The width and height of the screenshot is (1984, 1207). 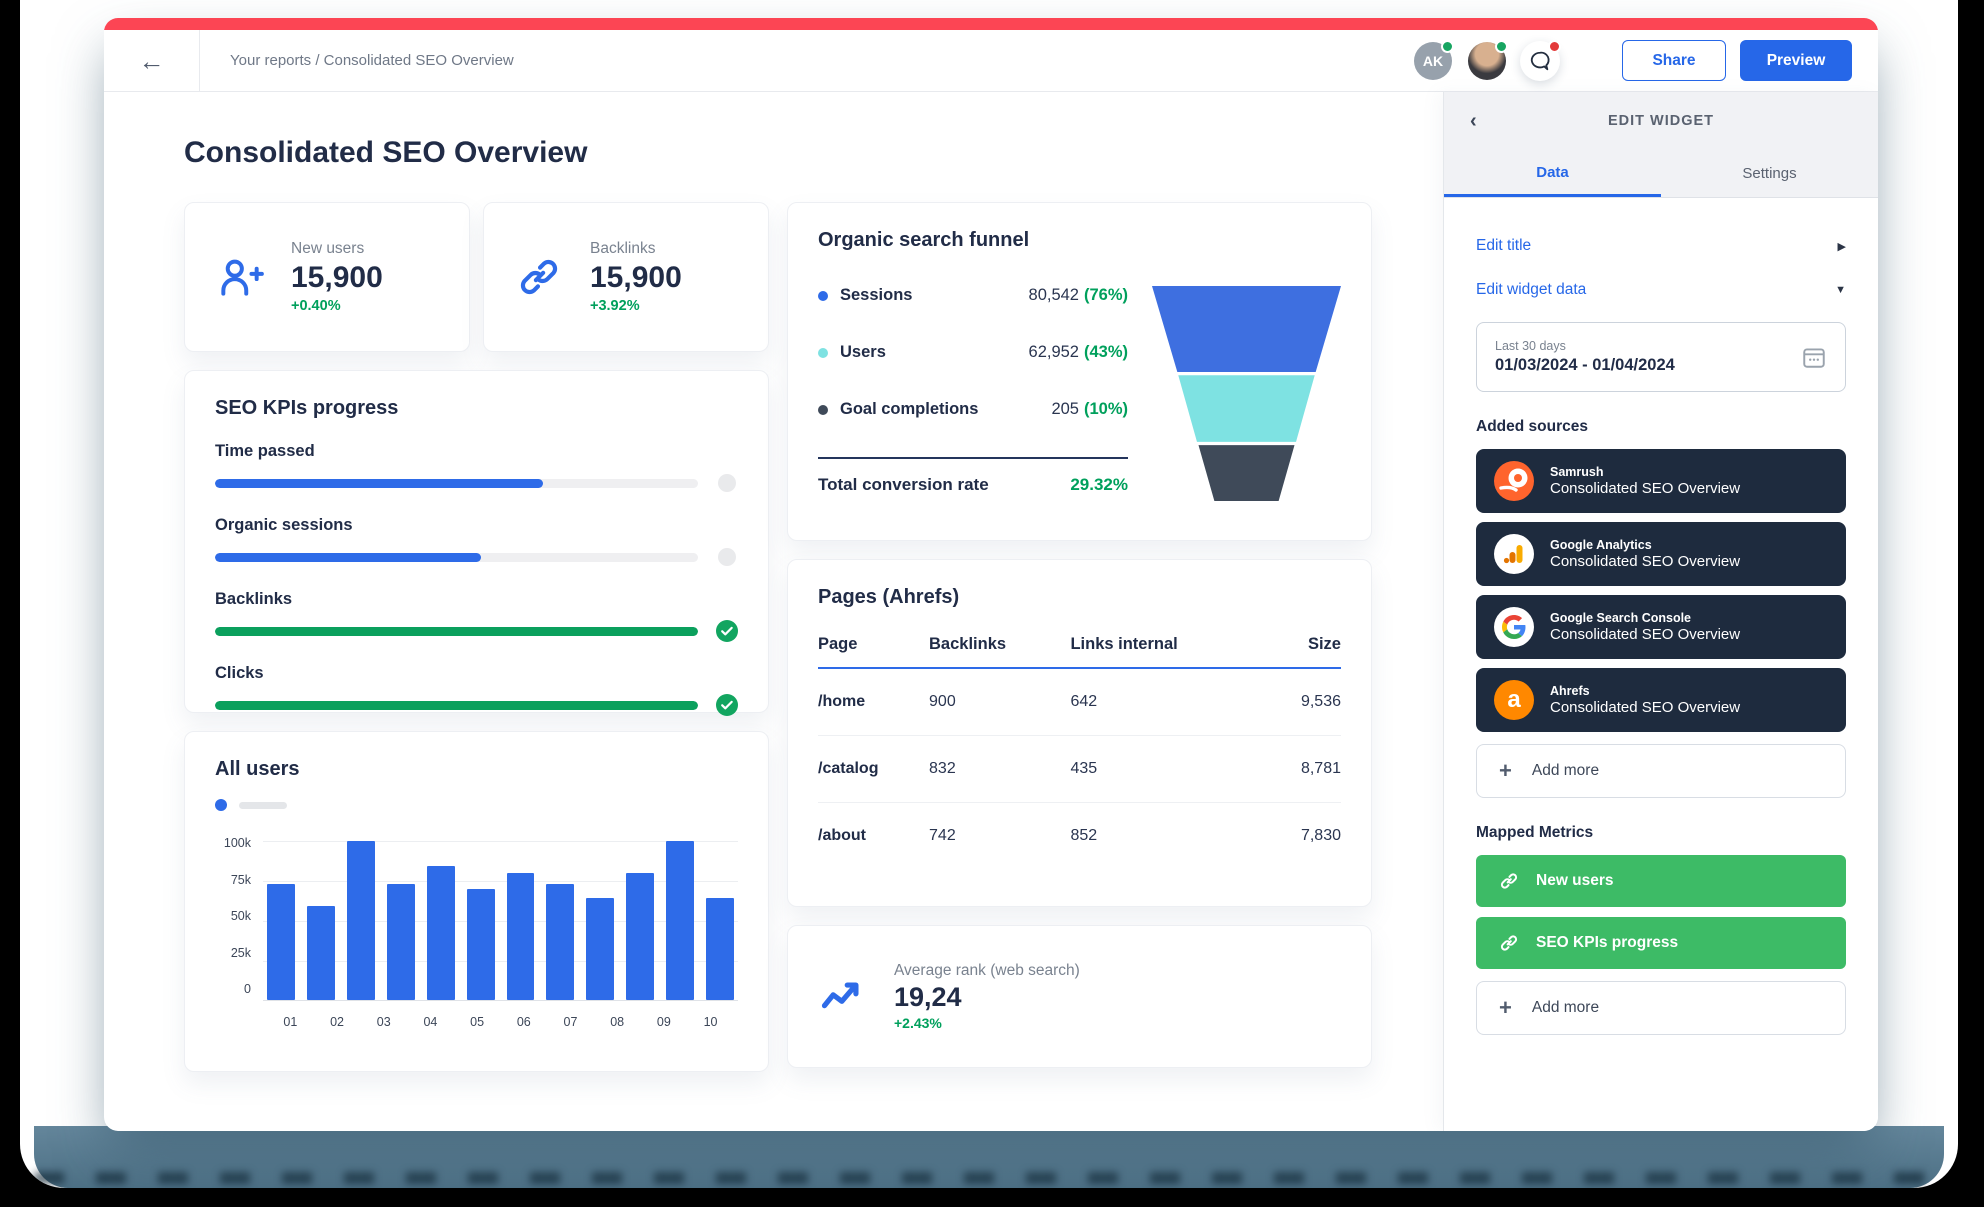 What do you see at coordinates (1601, 545) in the screenshot?
I see `source-name: Google Analytics` at bounding box center [1601, 545].